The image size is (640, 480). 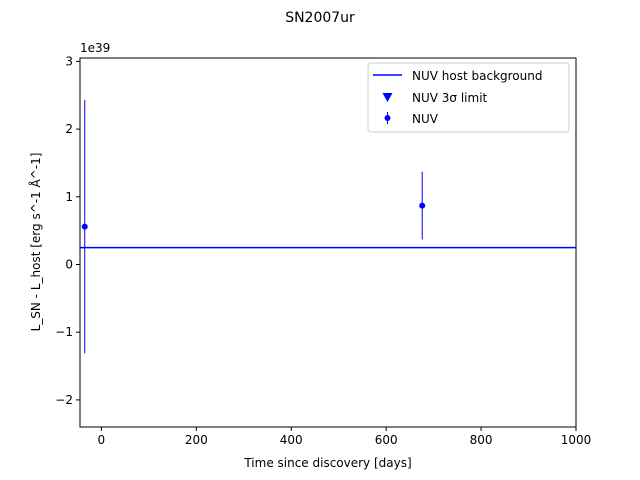 I want to click on legend-frame, so click(x=468, y=97).